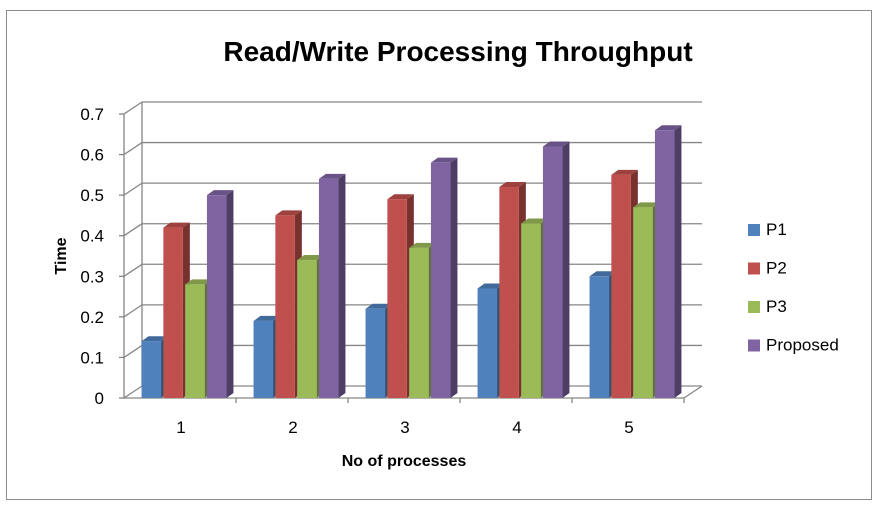 Image resolution: width=880 pixels, height=508 pixels. What do you see at coordinates (92, 114) in the screenshot?
I see `y-tick-label: 0.7` at bounding box center [92, 114].